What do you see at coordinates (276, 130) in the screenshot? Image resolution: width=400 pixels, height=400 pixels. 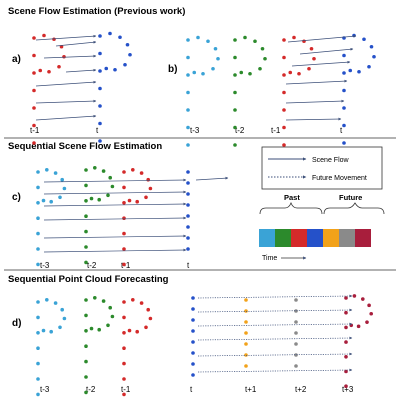 I see `time-label-b-2: t-1` at bounding box center [276, 130].